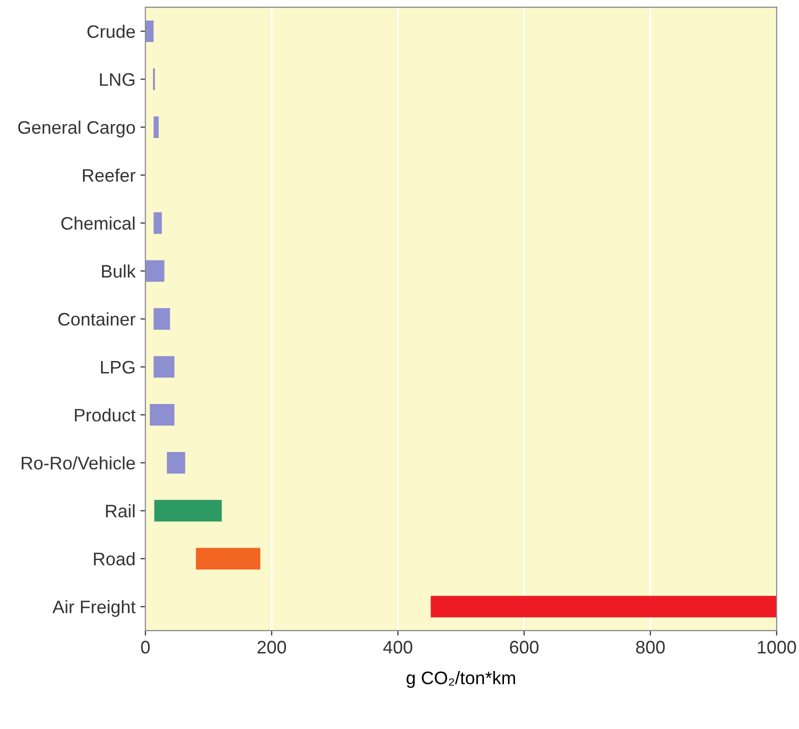 The image size is (799, 729). Describe the element at coordinates (524, 647) in the screenshot. I see `x-tick-label: 600` at that location.